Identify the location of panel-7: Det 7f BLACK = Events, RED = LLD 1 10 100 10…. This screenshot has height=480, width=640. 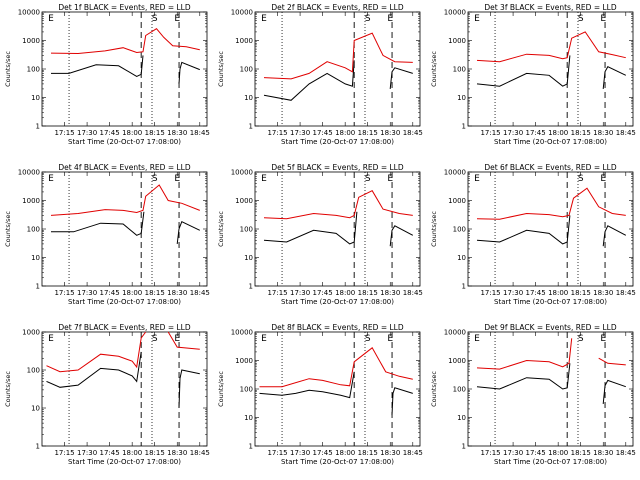
(107, 394).